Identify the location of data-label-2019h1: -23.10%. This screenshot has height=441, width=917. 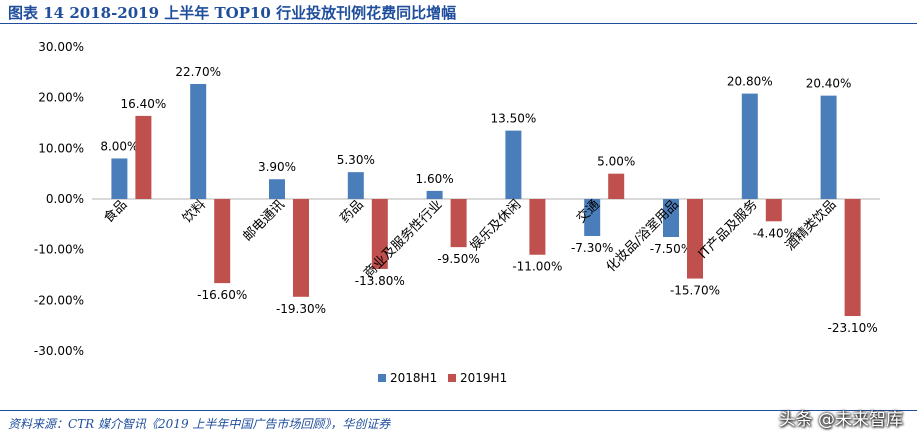
(853, 328).